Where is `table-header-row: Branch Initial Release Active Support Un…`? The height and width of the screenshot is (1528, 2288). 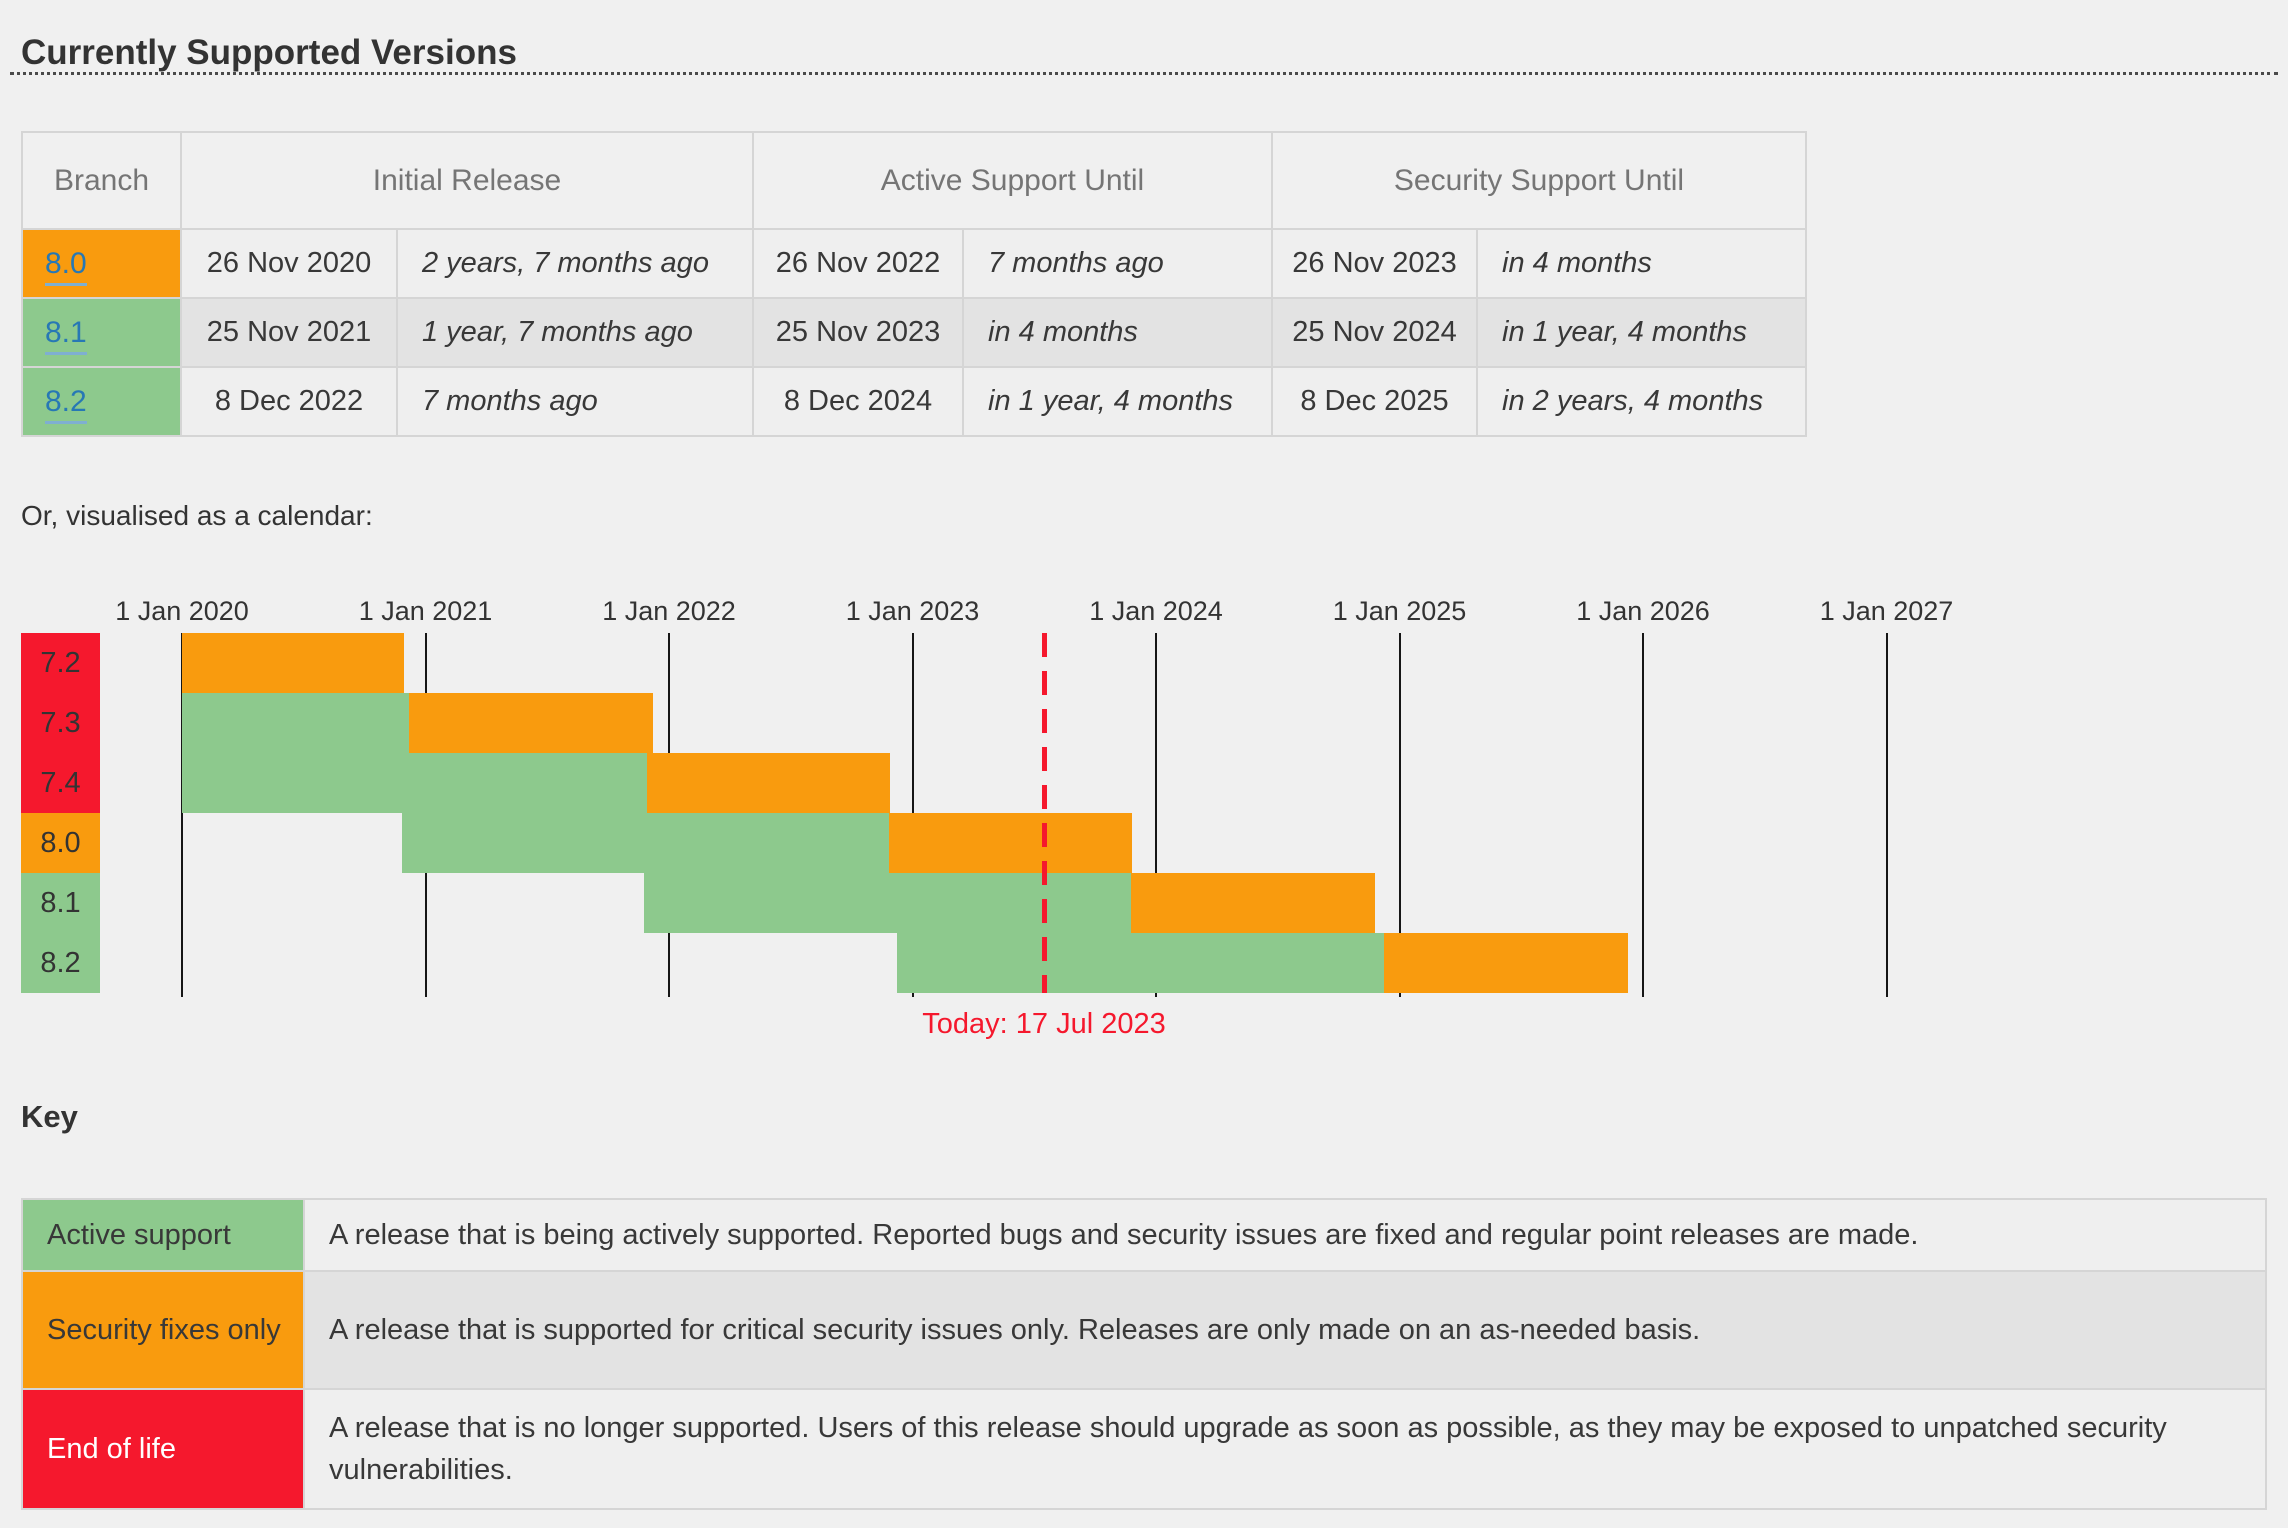
table-header-row: Branch Initial Release Active Support Un… is located at coordinates (914, 180).